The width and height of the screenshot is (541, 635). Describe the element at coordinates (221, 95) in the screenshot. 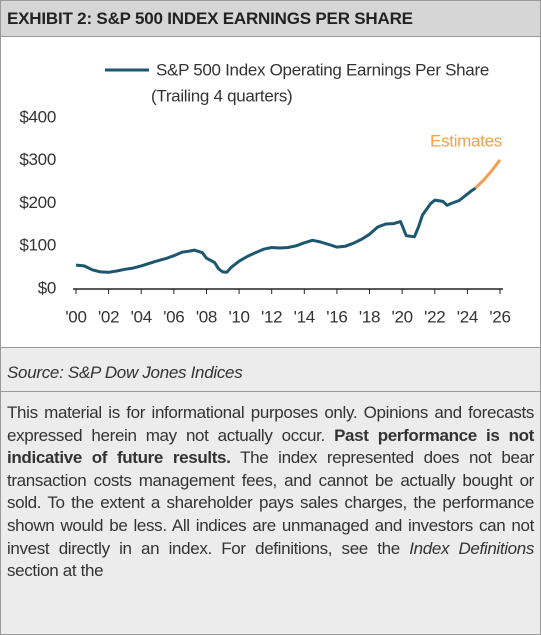

I see `legend-note: (Trailing 4 quarters)` at that location.